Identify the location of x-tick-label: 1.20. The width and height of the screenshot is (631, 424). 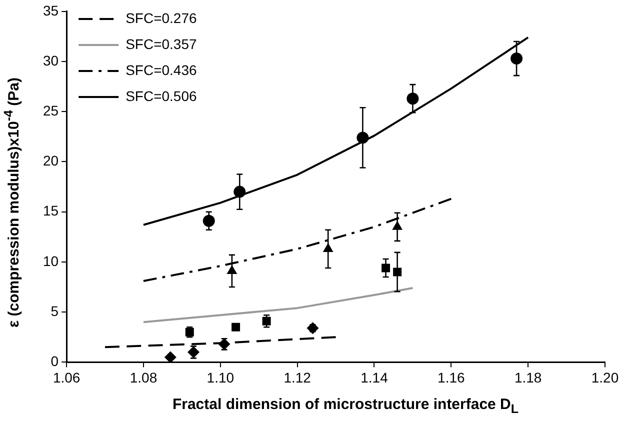
(605, 377).